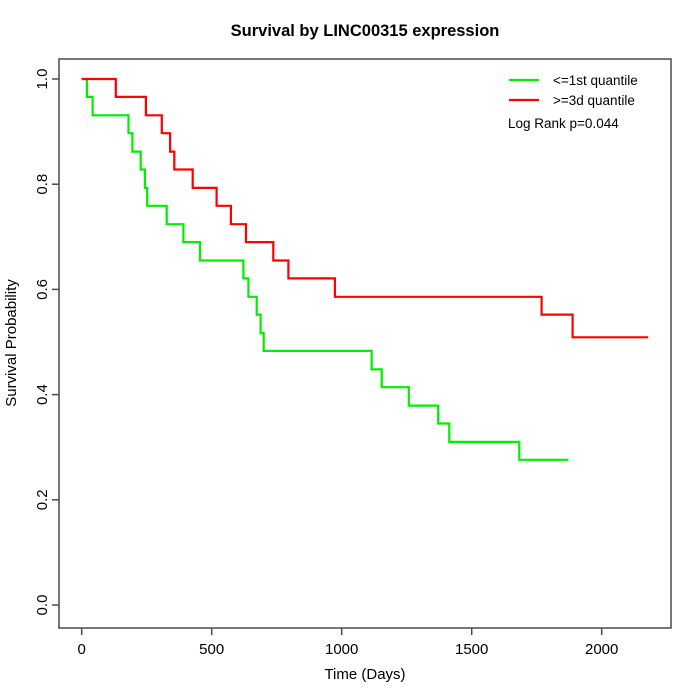  I want to click on legend-label-low-quantile: <=1st quantile, so click(595, 80).